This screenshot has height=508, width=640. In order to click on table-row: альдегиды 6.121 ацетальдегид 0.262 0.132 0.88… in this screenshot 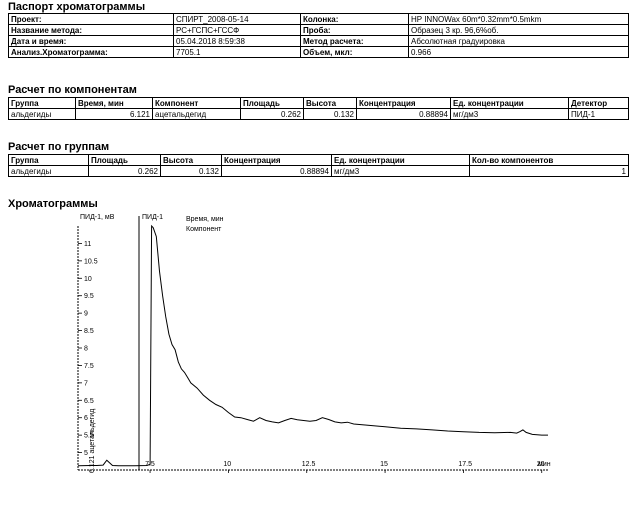, I will do `click(318, 114)`.